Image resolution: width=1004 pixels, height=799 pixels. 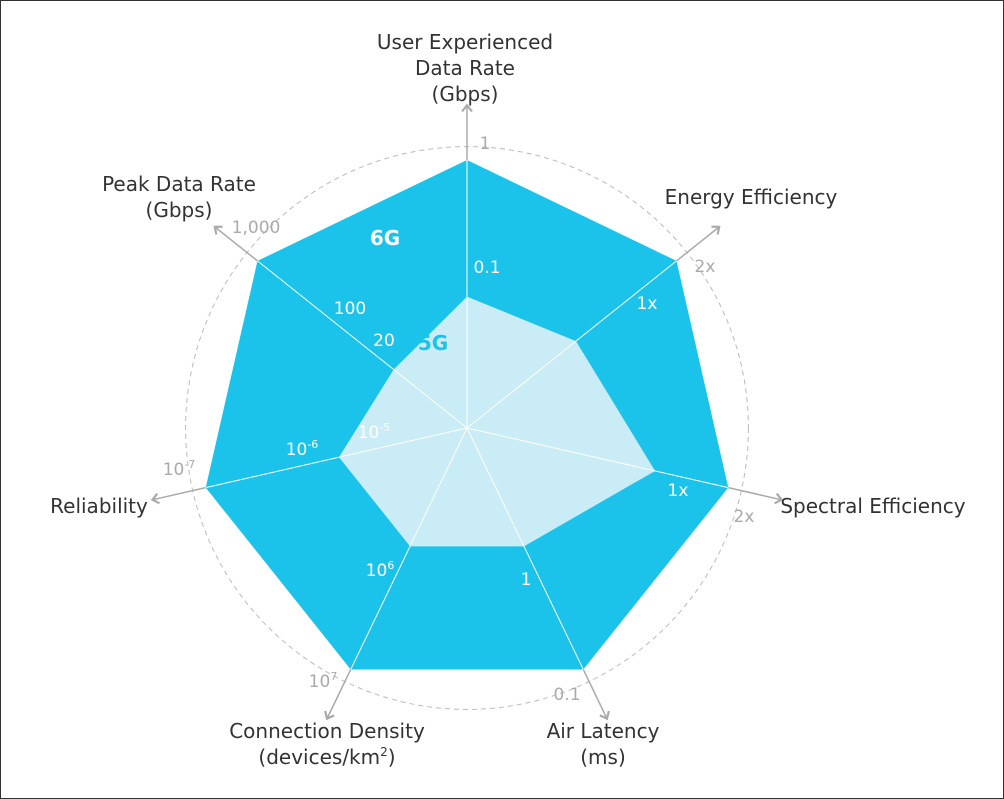 I want to click on axis-arrow-energy-efficiency, so click(x=698, y=243).